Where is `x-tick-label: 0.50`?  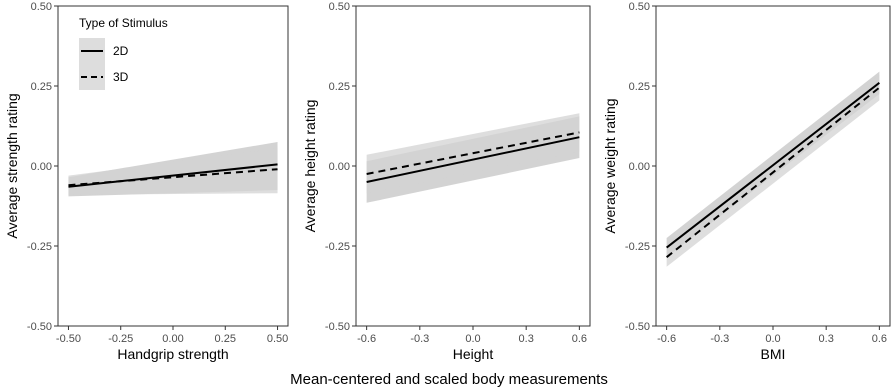 x-tick-label: 0.50 is located at coordinates (277, 339).